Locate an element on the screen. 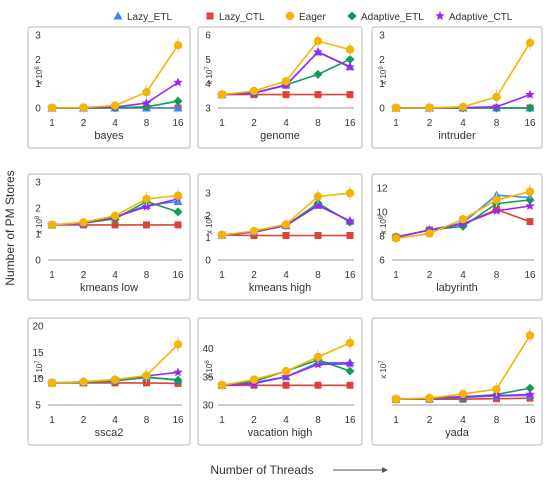 The height and width of the screenshot is (482, 550). panel-ssca2: 1 2 4 8 16 5 10 15 20 x 107 ssca2 is located at coordinates (109, 381).